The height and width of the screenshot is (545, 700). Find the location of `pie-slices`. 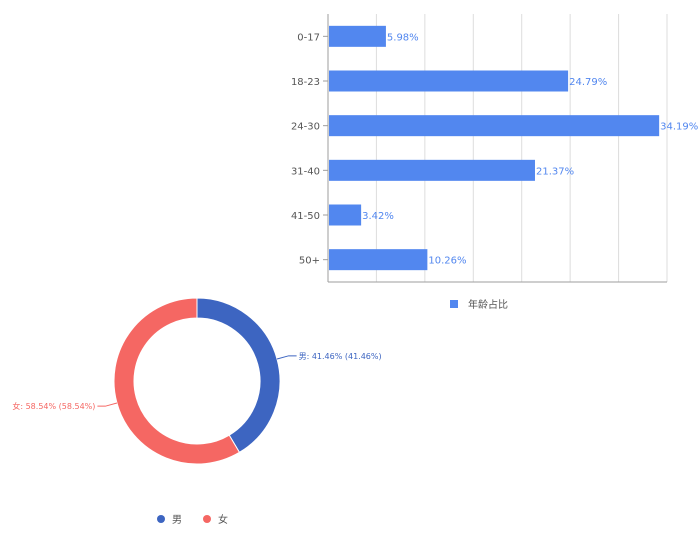

pie-slices is located at coordinates (197, 381).